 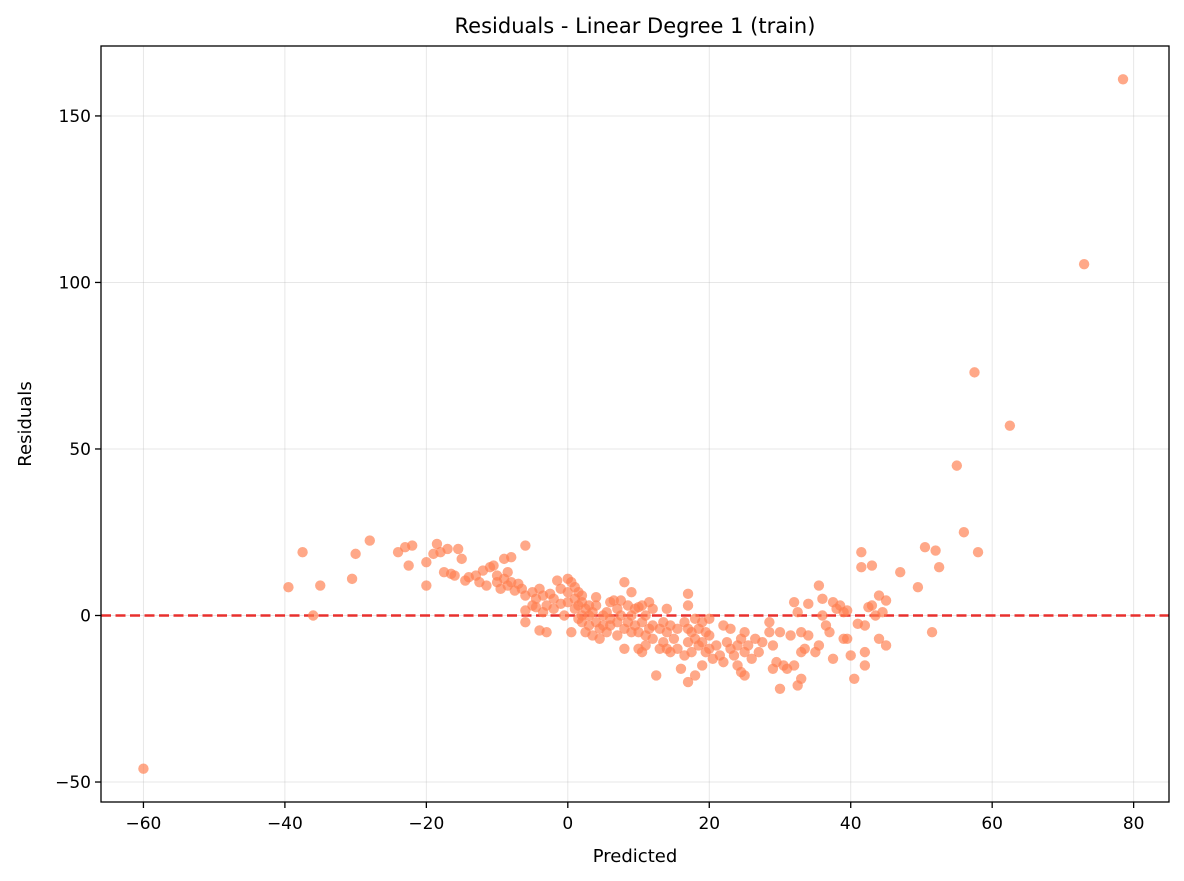 What do you see at coordinates (143, 824) in the screenshot?
I see `x-tick-label: −60` at bounding box center [143, 824].